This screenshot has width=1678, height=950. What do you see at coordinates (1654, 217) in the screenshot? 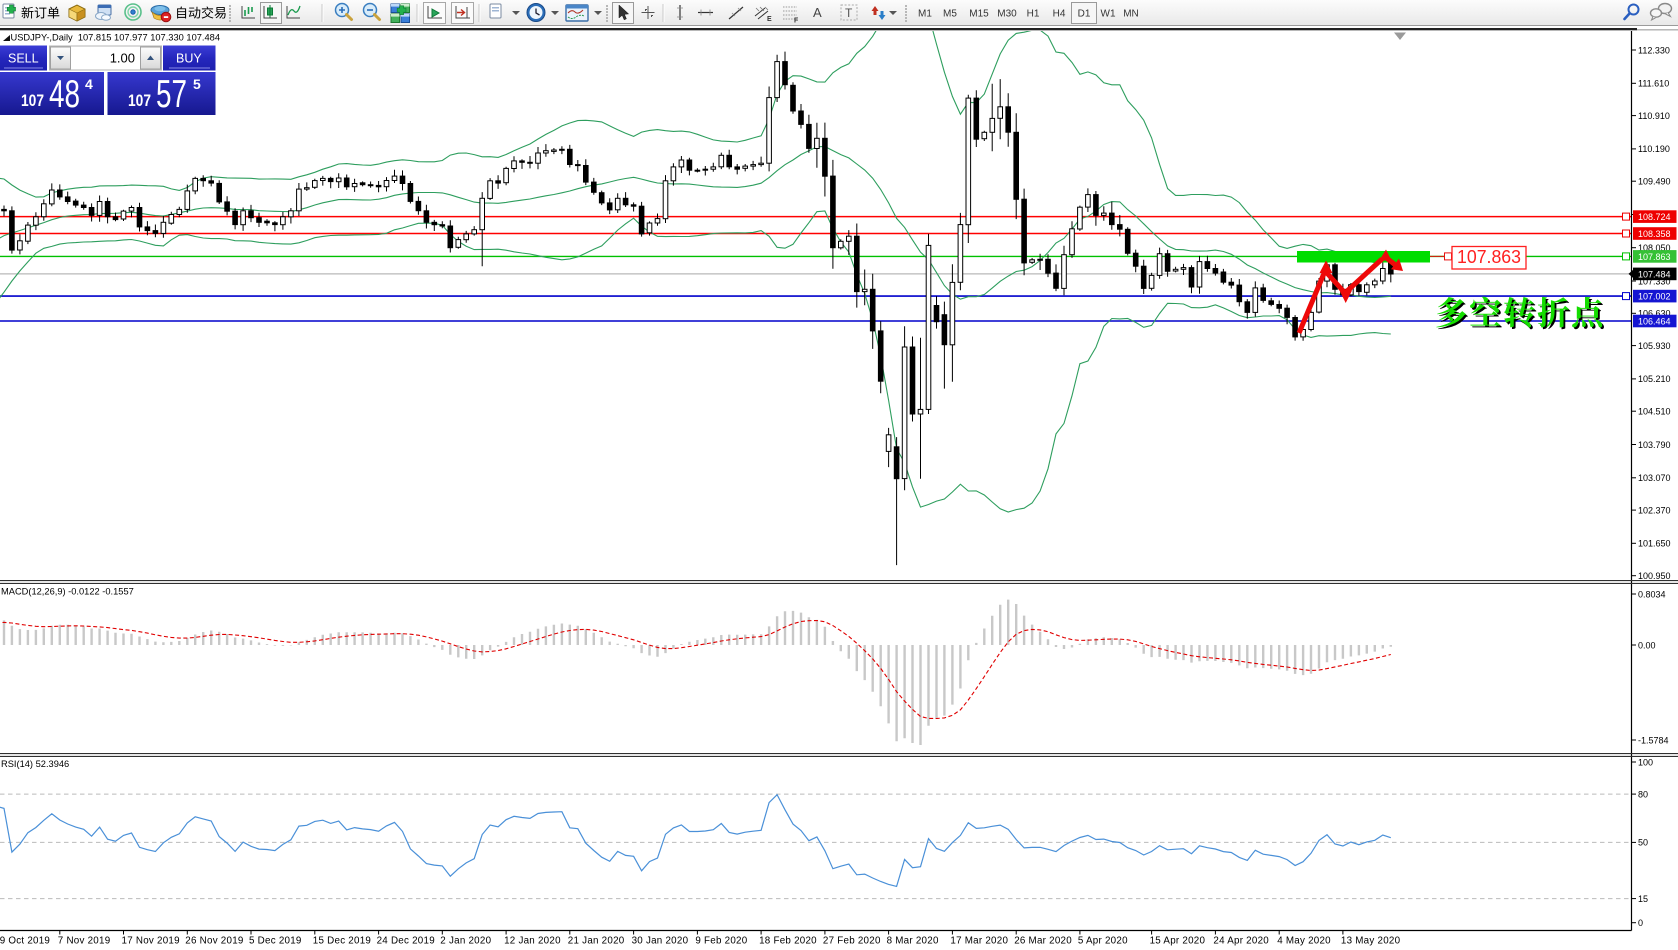
I see `svg-text: 108.724` at bounding box center [1654, 217].